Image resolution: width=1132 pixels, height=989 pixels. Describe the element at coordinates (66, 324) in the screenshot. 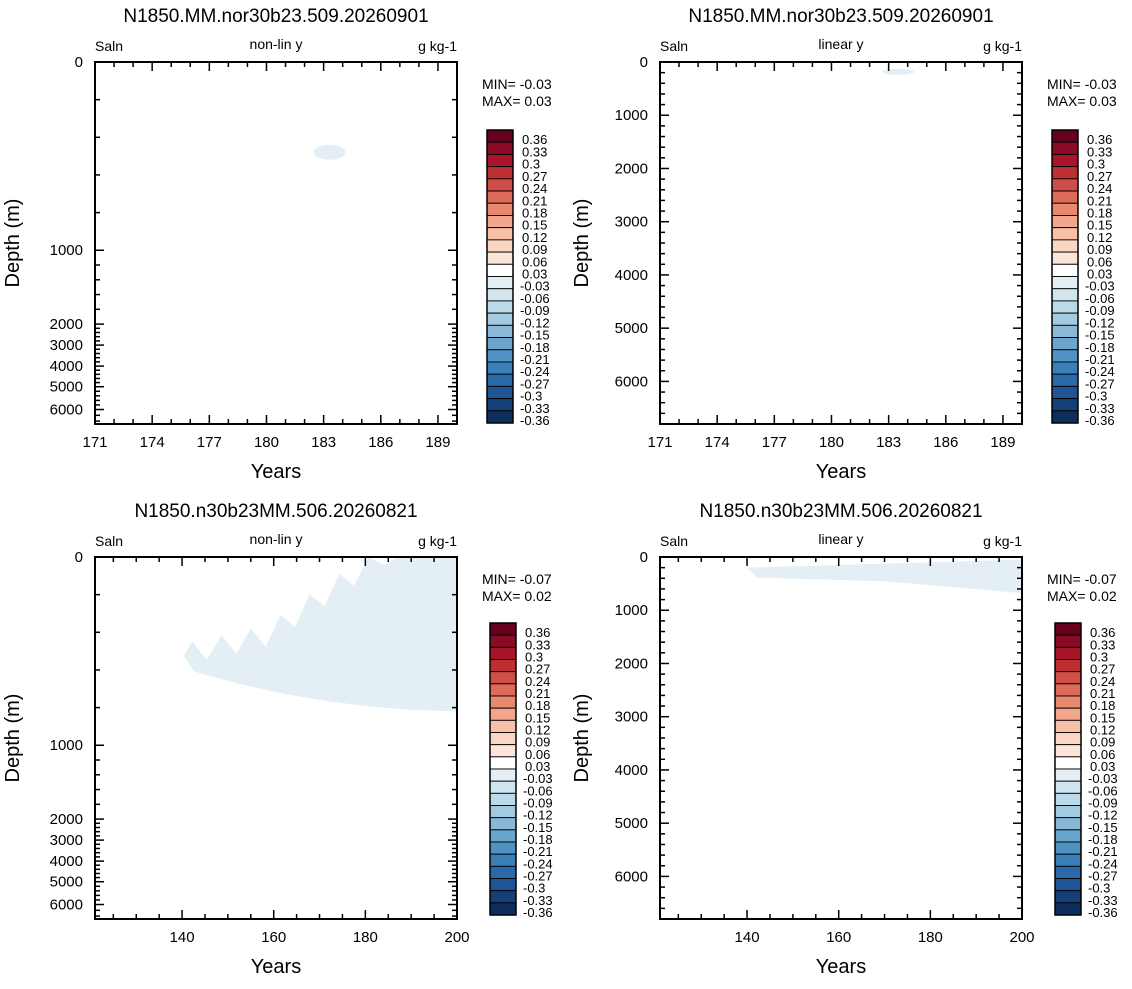

I see `y-tick-label: 2000` at that location.